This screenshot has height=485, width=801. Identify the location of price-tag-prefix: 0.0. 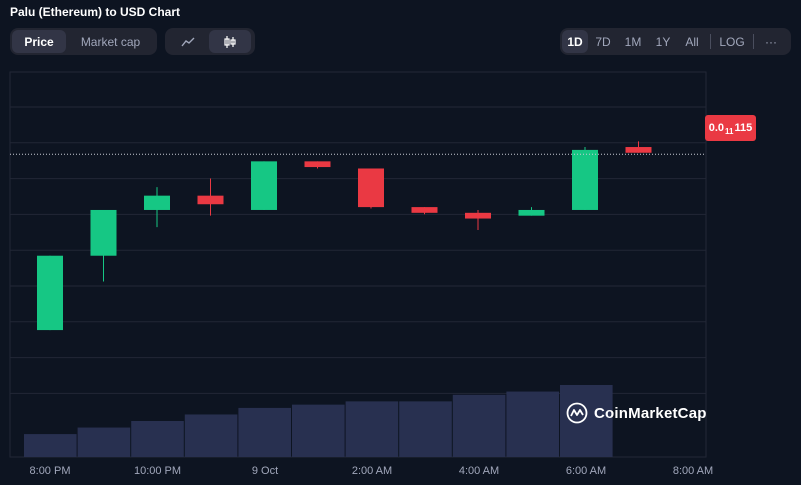
(716, 128).